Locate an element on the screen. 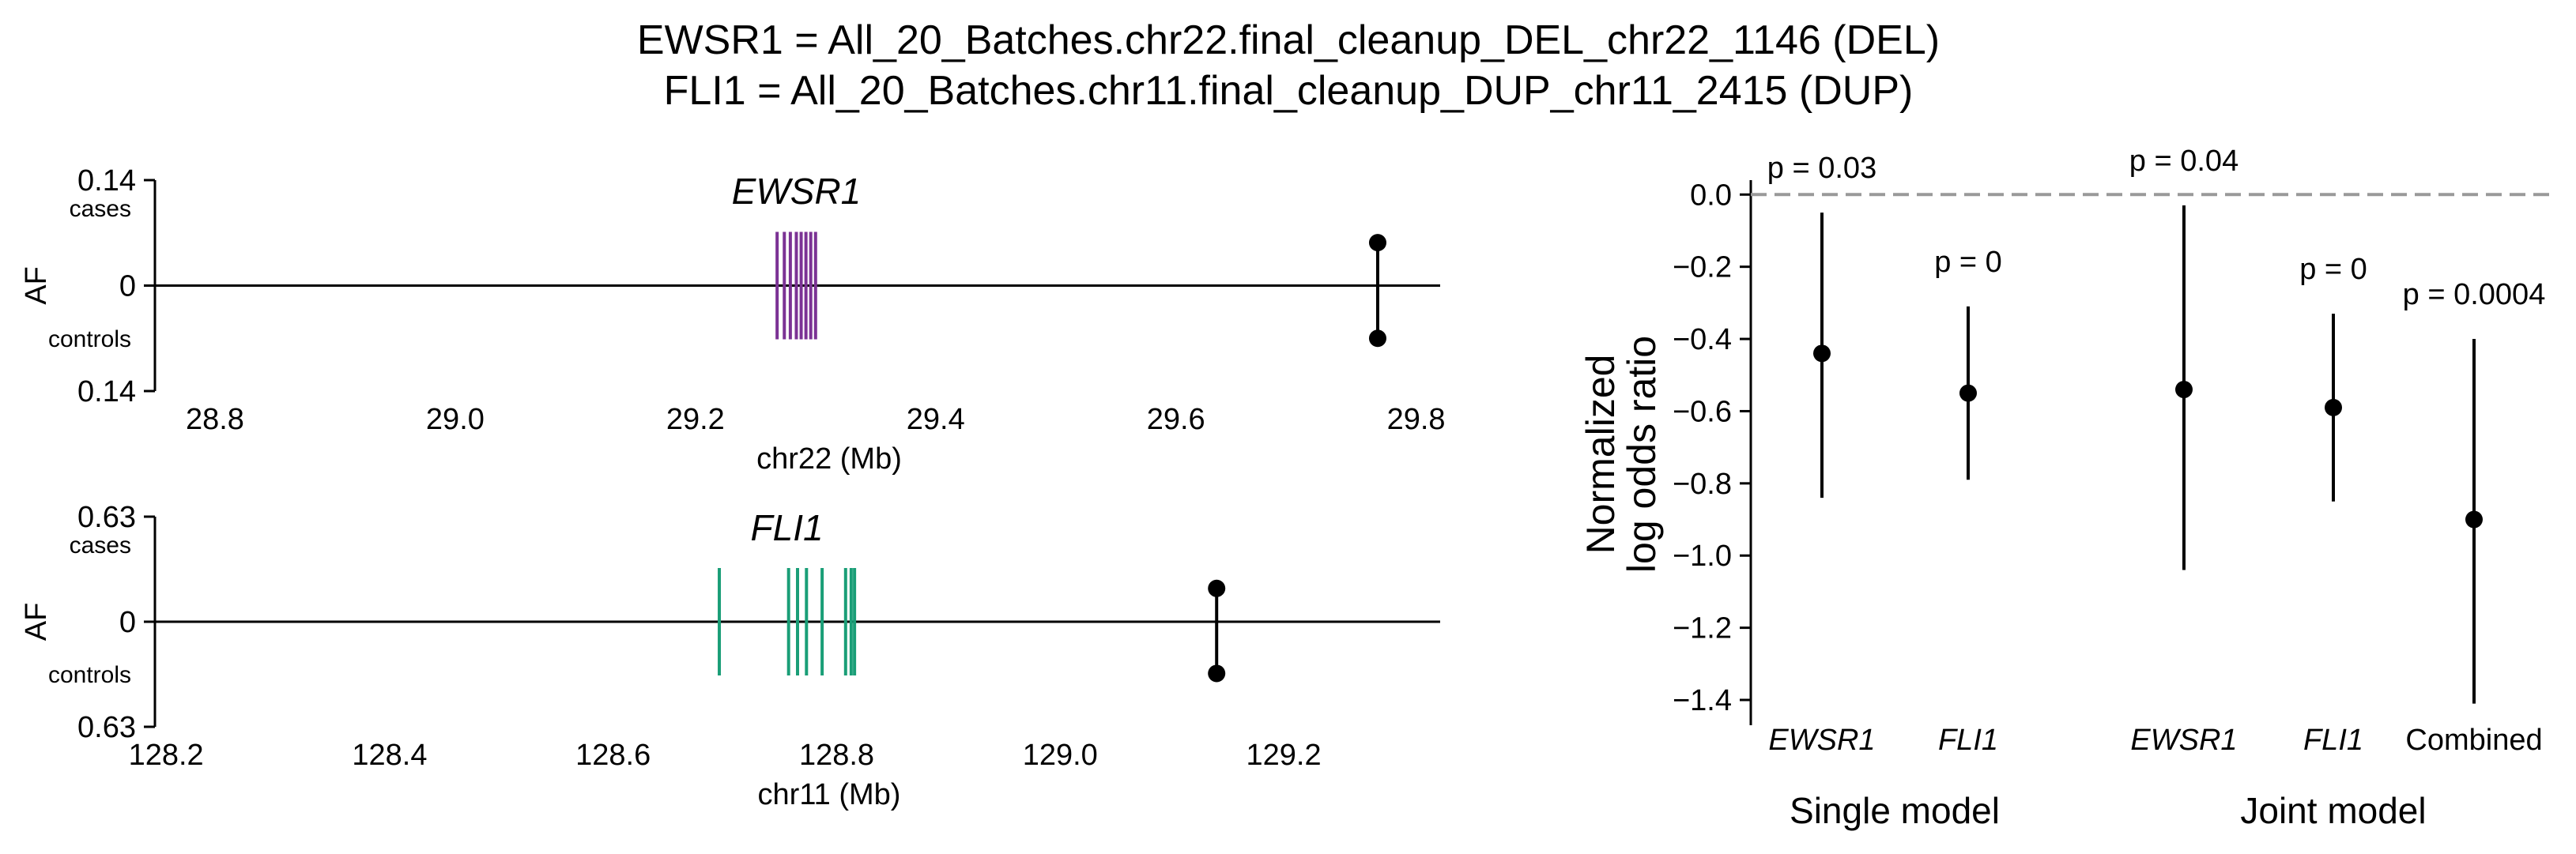 The height and width of the screenshot is (854, 2576). x-axis-label: chr22 (Mb) is located at coordinates (829, 459).